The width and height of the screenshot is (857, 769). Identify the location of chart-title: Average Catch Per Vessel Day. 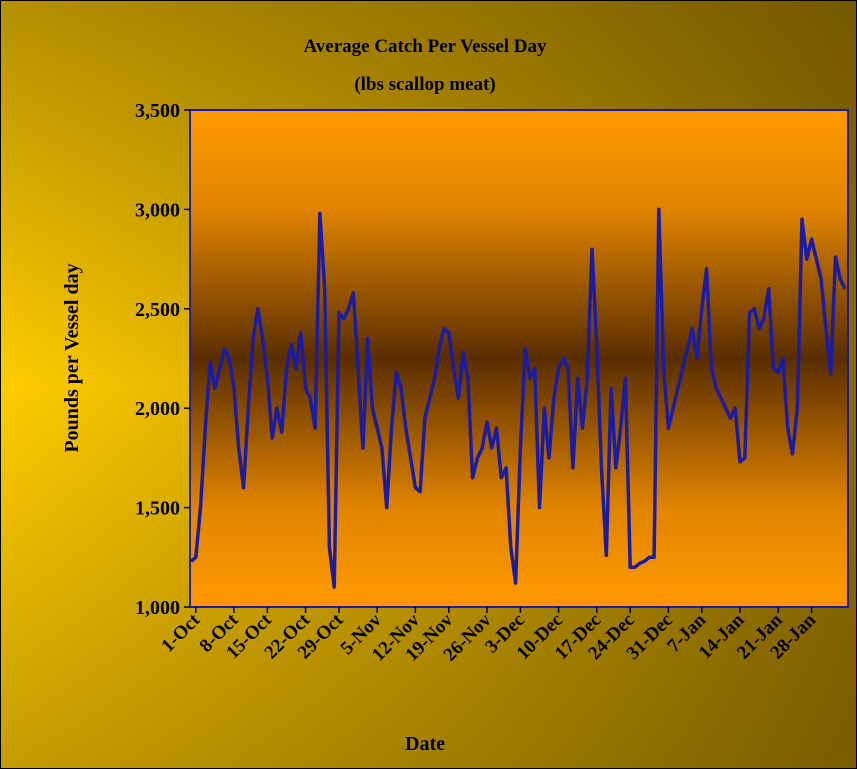
(425, 46).